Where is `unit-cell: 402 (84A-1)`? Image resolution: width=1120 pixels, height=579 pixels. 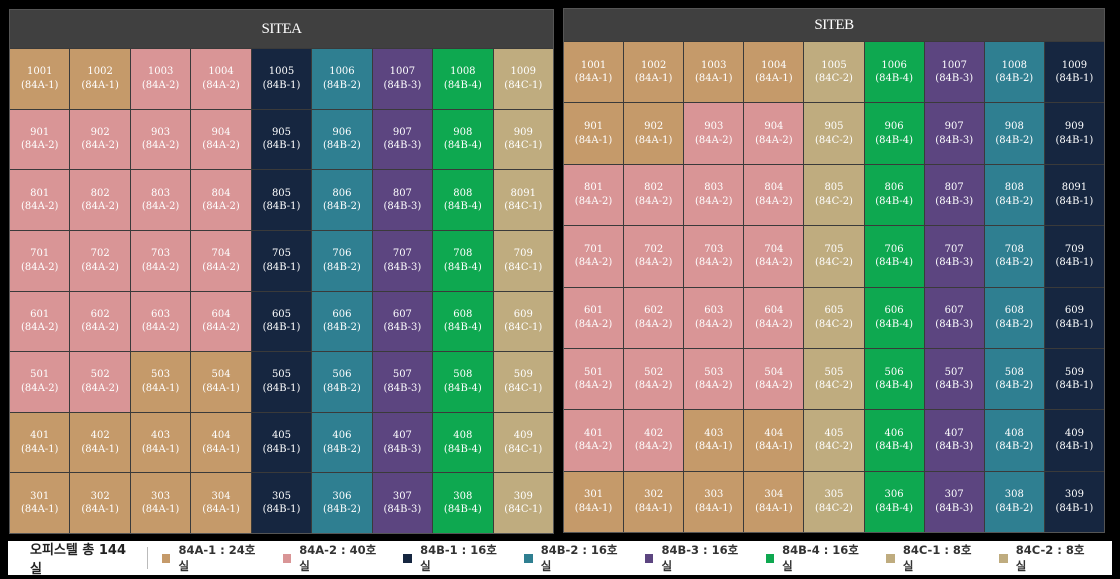
unit-cell: 402 (84A-1) is located at coordinates (100, 442).